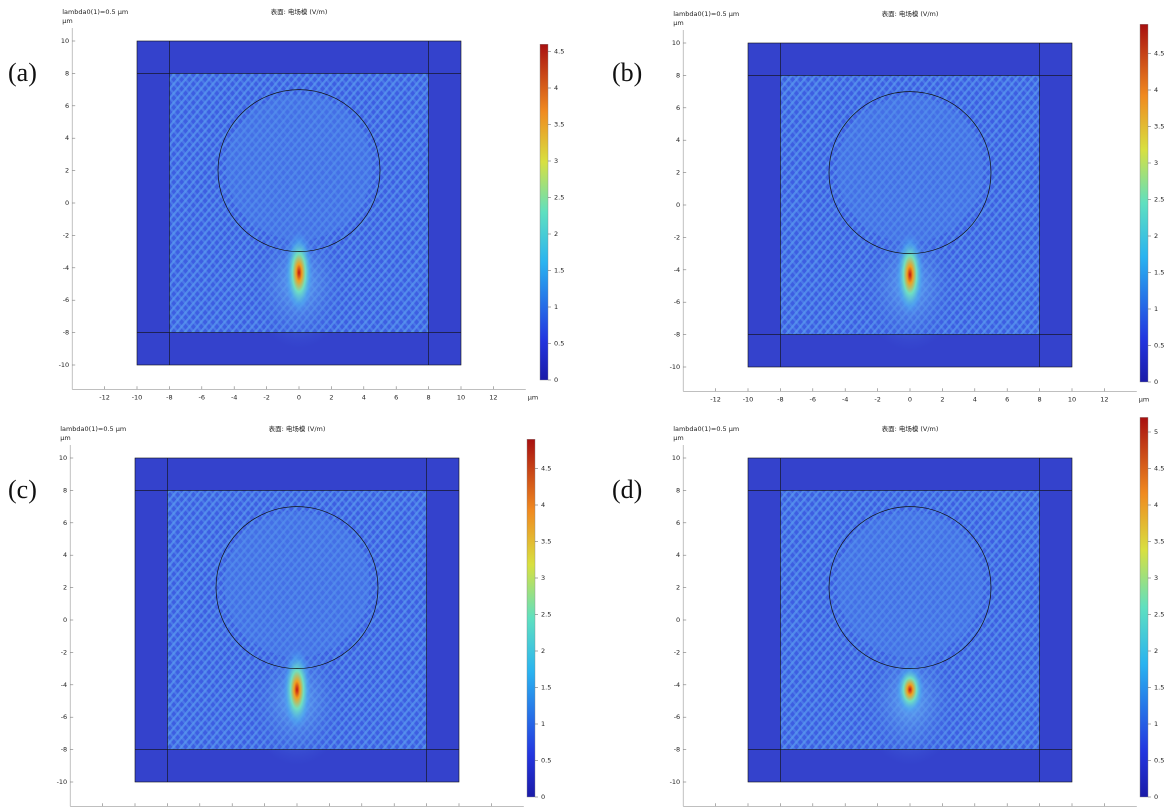 Image resolution: width=1169 pixels, height=809 pixels. Describe the element at coordinates (677, 750) in the screenshot. I see `y-tick-label: -8` at that location.